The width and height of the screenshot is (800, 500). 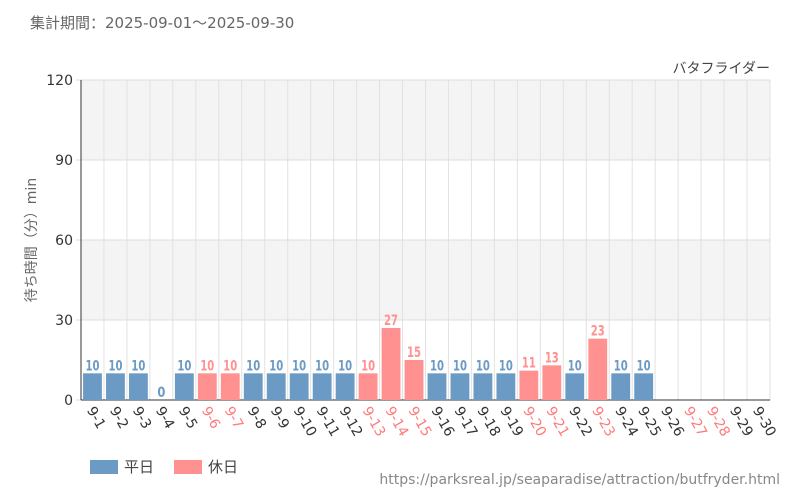 I want to click on x-tick-label: 9-19, so click(x=511, y=422).